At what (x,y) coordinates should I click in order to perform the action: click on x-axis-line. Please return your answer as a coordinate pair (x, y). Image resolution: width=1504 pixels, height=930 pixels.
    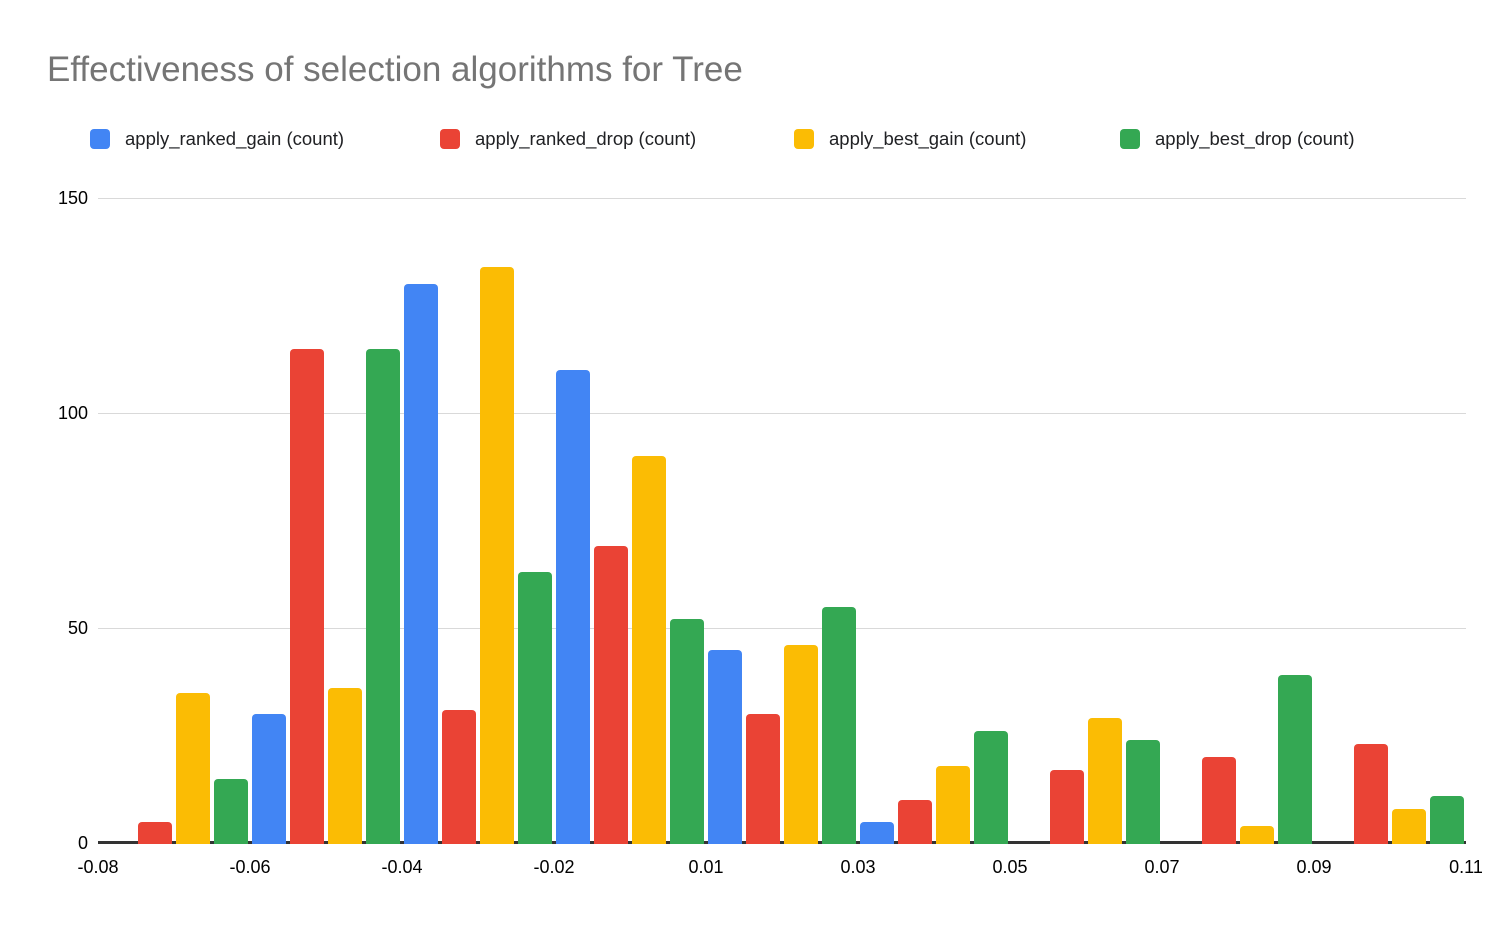
    Looking at the image, I should click on (782, 842).